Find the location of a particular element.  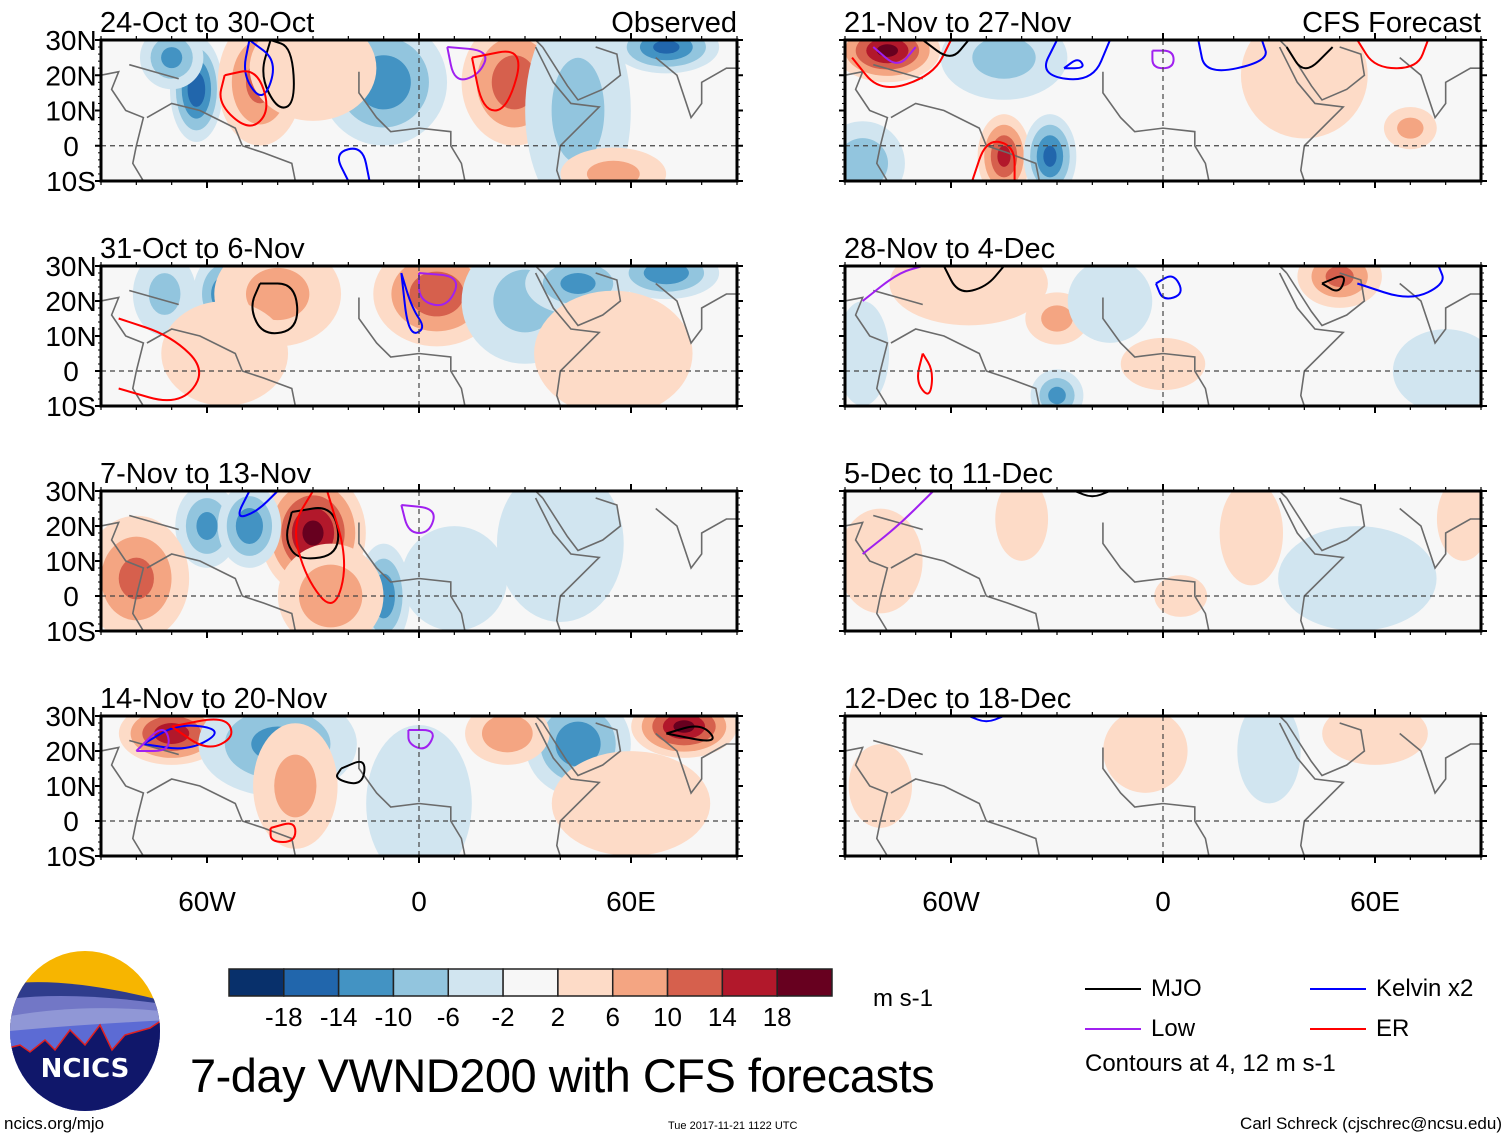

map-panel: 5-Dec to 11-Dec is located at coordinates (1163, 548).